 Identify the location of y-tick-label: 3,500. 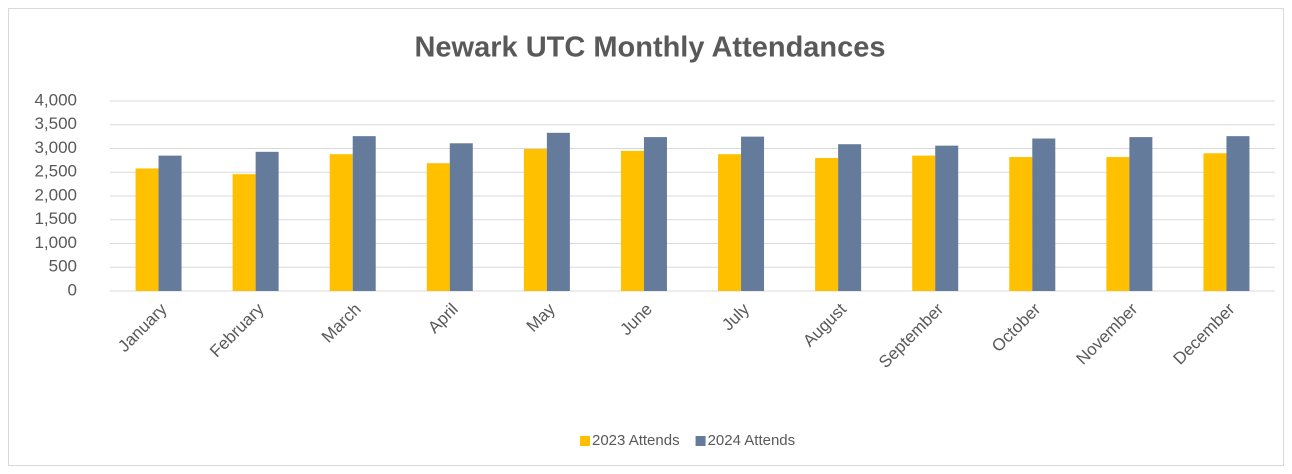
(55, 123).